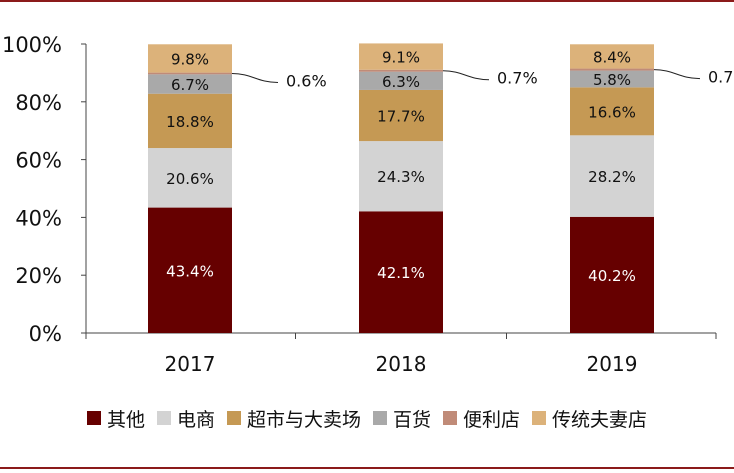 The height and width of the screenshot is (473, 734). I want to click on y-tick-label: 40%, so click(38, 218).